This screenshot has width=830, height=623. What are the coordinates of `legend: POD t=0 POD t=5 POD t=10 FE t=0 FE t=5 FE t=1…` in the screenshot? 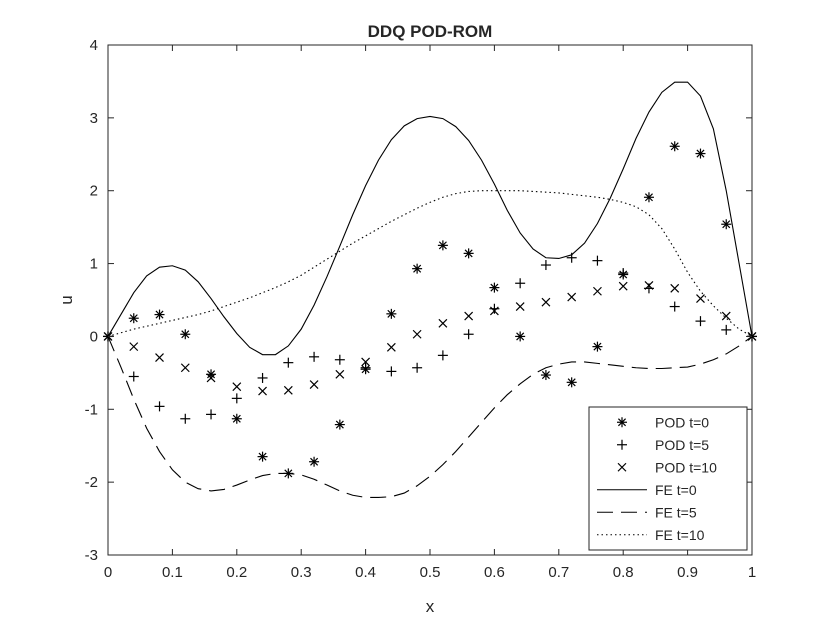 It's located at (668, 478).